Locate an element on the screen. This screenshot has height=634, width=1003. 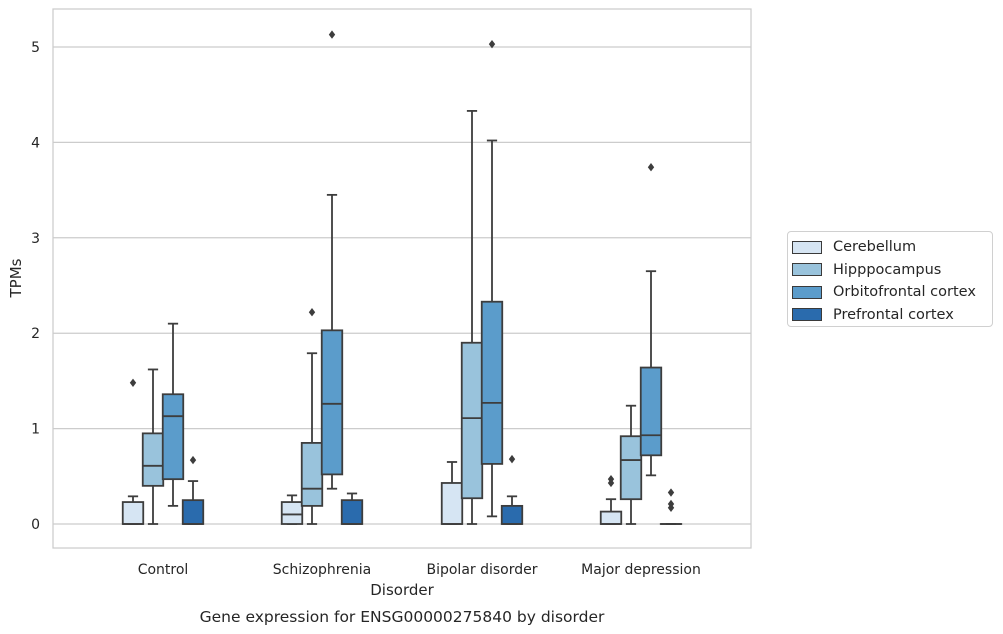
legend-item: Hipppocampus is located at coordinates (892, 270).